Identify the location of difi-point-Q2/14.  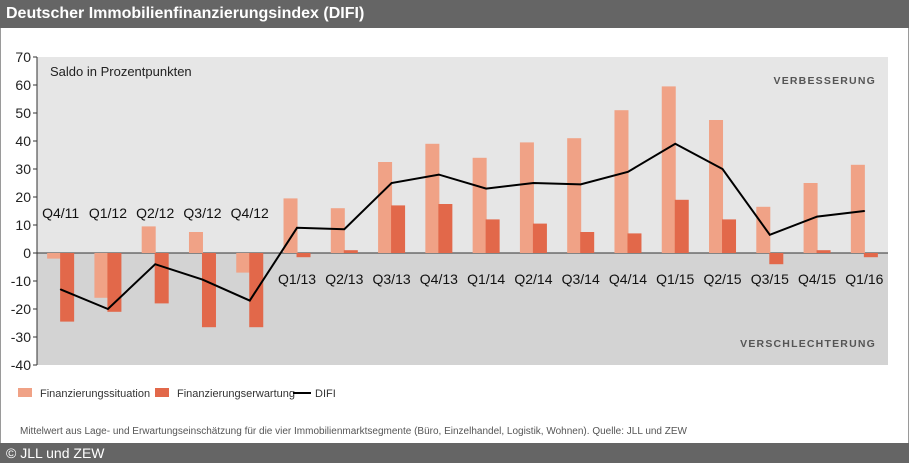
(533, 183).